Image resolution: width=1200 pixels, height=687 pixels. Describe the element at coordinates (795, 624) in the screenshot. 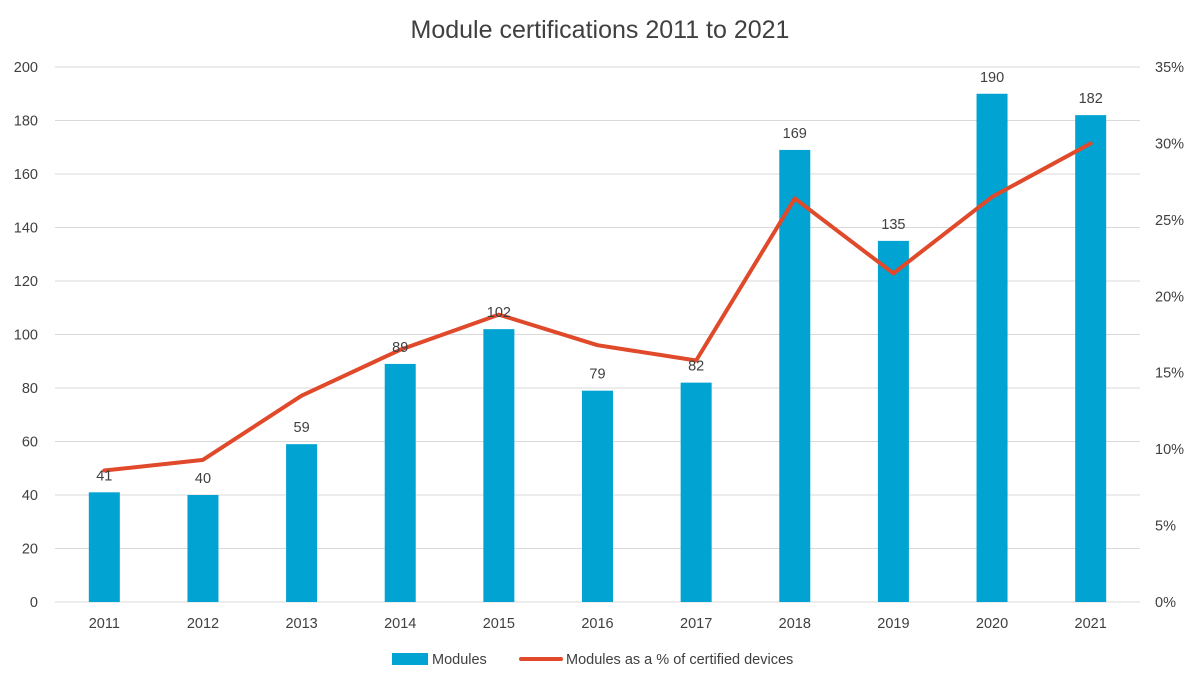

I see `x-tick-label: 2018` at that location.